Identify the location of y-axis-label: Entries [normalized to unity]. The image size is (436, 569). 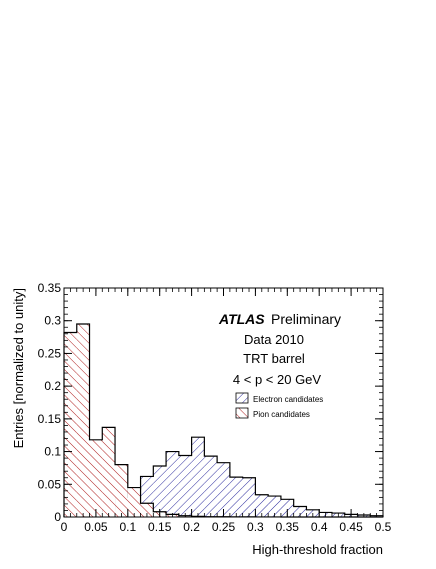
(18, 368).